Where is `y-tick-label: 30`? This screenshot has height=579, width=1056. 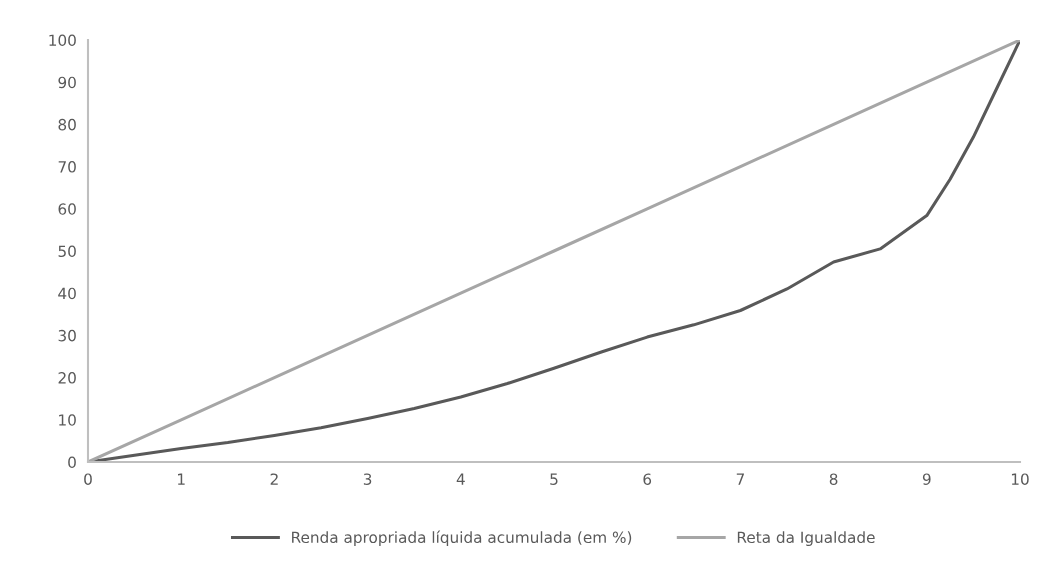
y-tick-label: 30 is located at coordinates (67, 335).